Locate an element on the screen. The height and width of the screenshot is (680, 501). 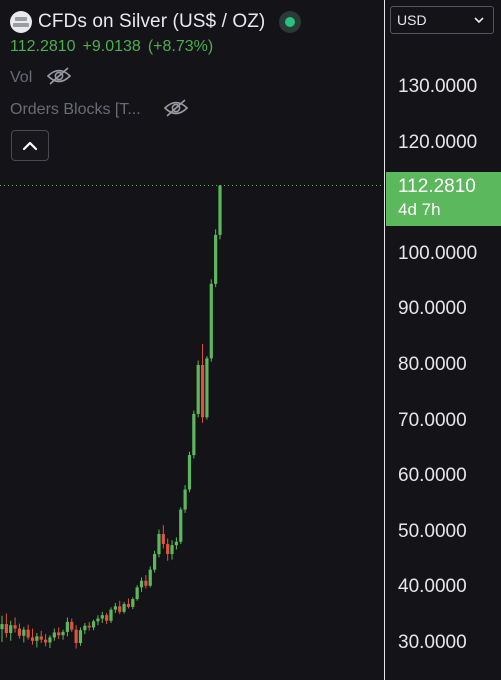
price-tick-label: 100.0000 is located at coordinates (438, 253).